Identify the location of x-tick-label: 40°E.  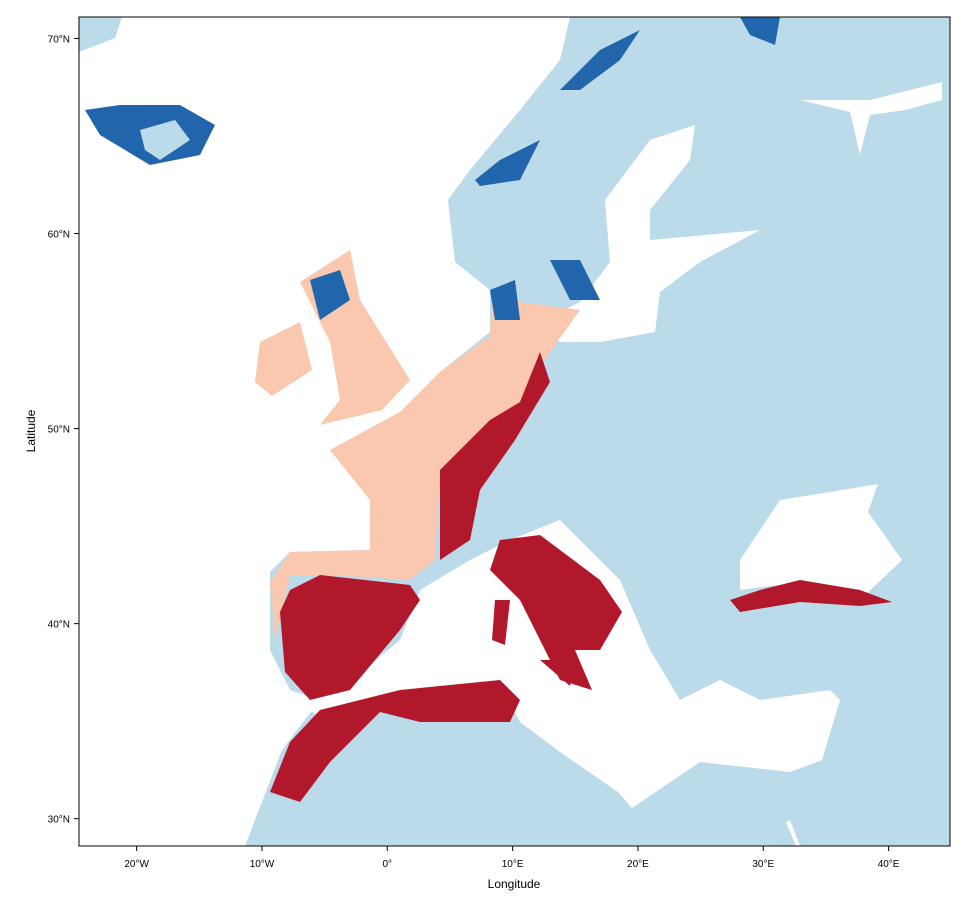
(889, 864).